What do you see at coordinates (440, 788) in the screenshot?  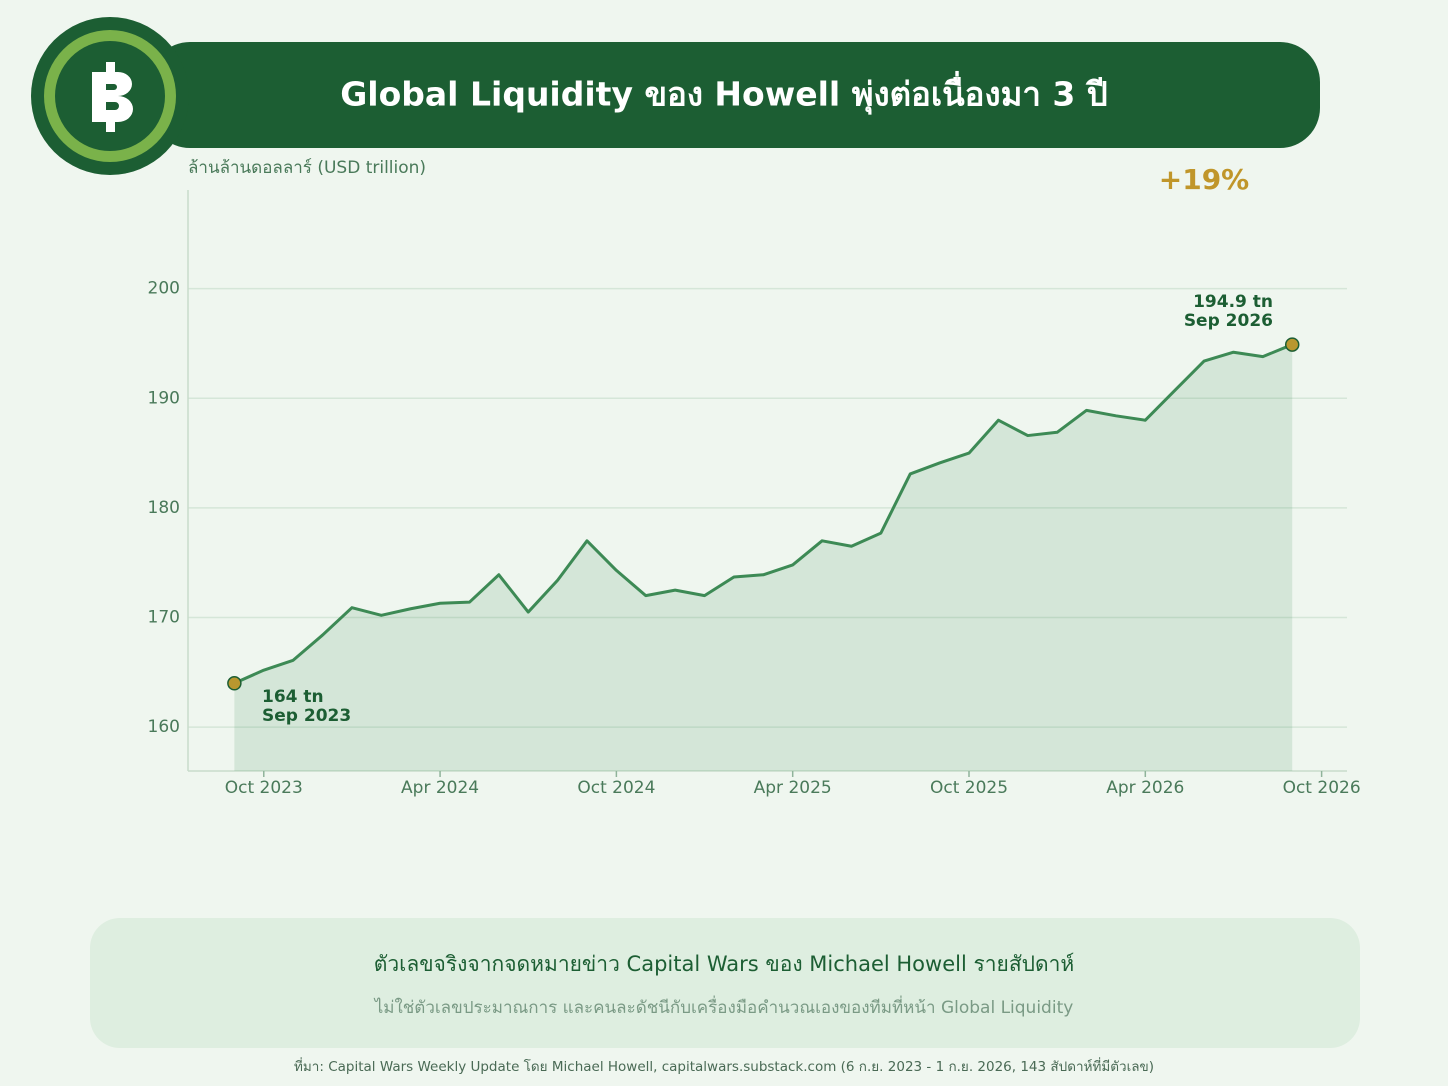 I see `x-tick-label: Apr 2024` at bounding box center [440, 788].